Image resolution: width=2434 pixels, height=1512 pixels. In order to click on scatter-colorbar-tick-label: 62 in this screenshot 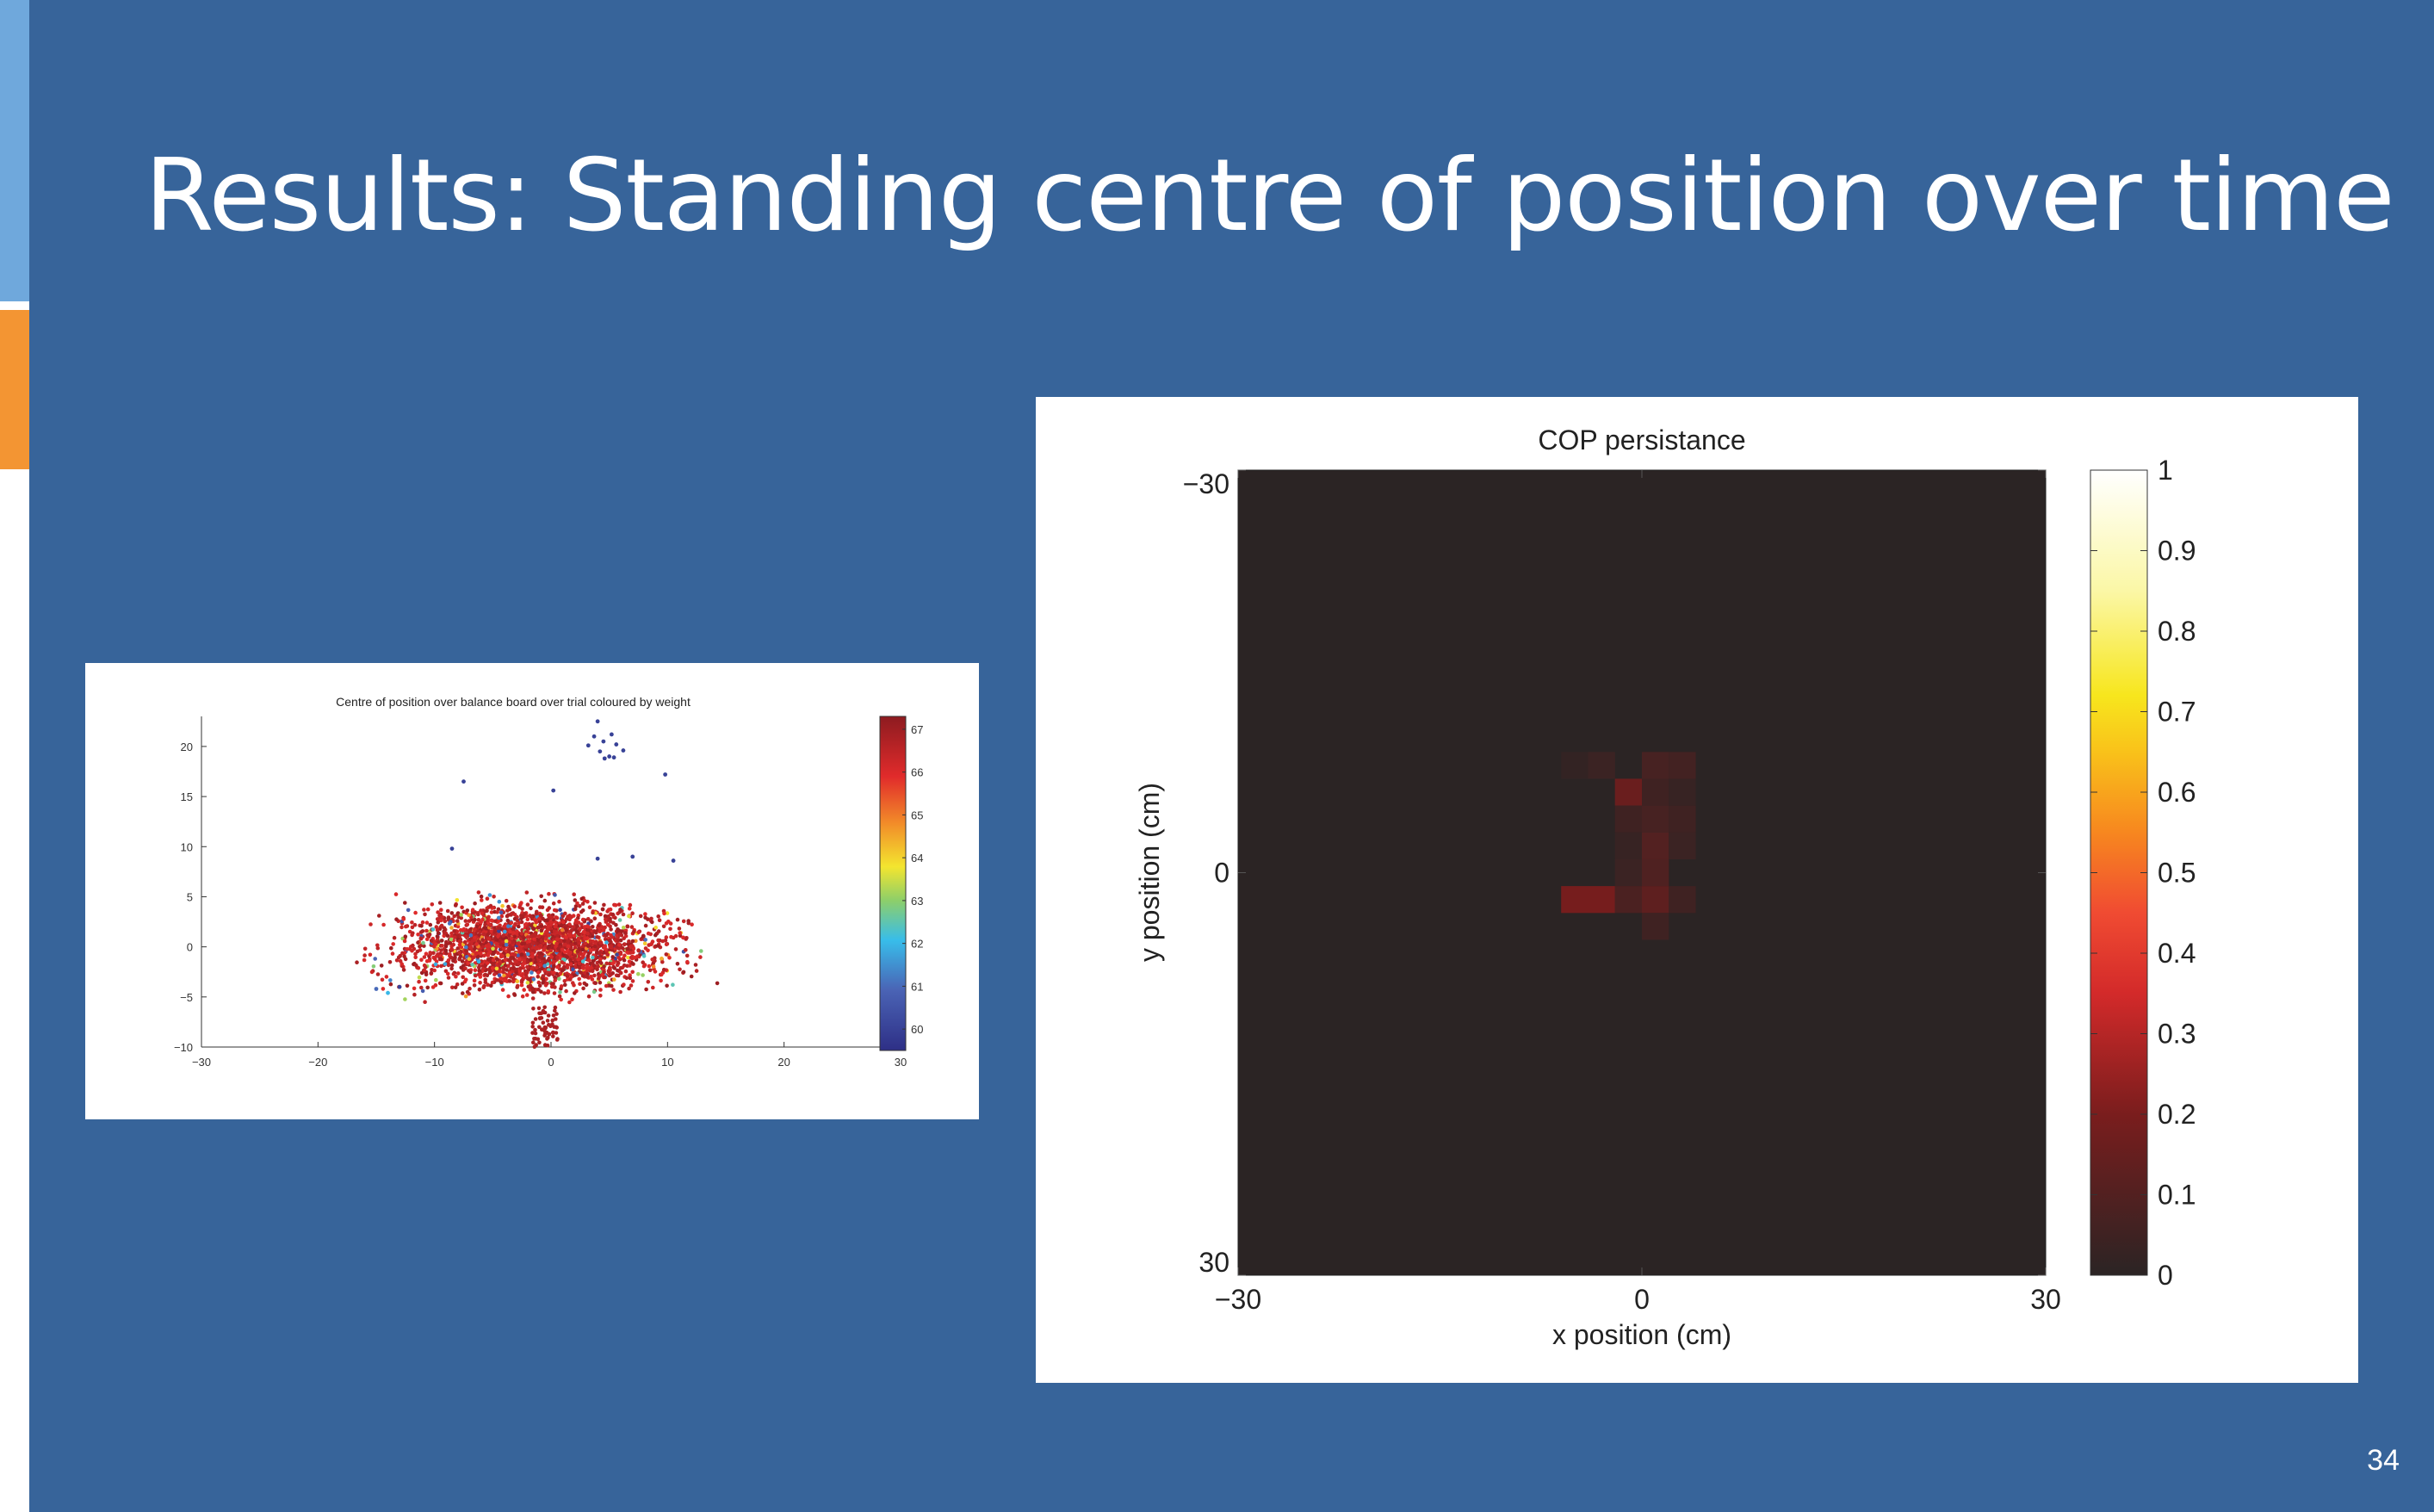, I will do `click(917, 945)`.